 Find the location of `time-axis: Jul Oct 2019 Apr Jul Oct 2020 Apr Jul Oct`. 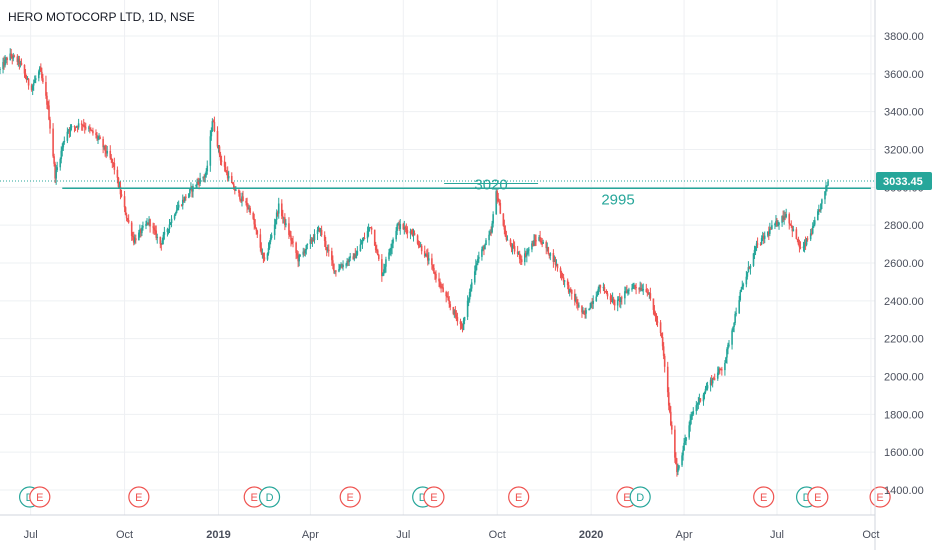

time-axis: Jul Oct 2019 Apr Jul Oct 2020 Apr Jul Oct is located at coordinates (439, 527).